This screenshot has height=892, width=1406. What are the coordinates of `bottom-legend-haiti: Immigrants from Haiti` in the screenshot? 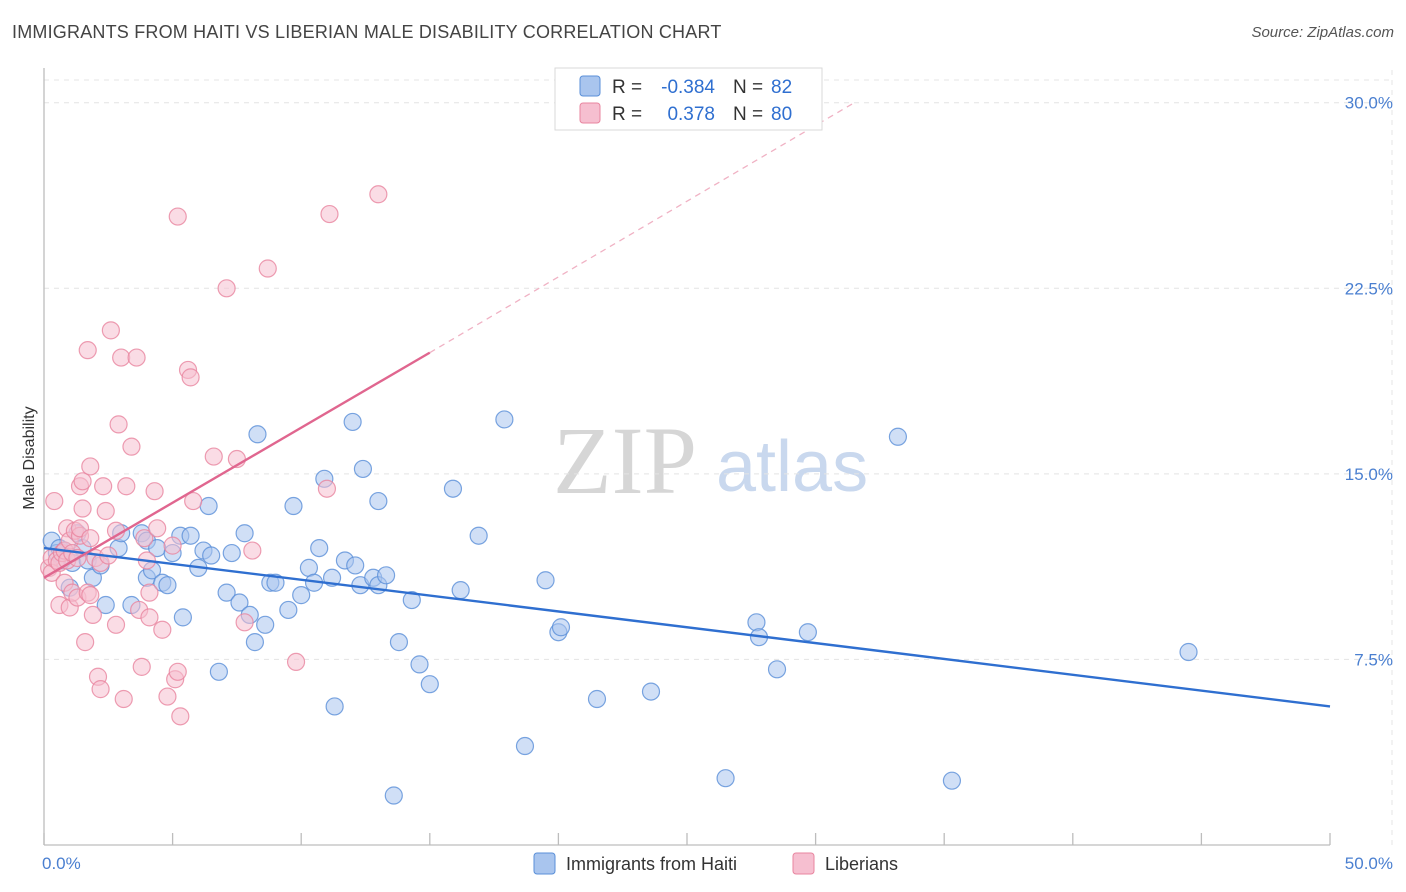 It's located at (651, 864).